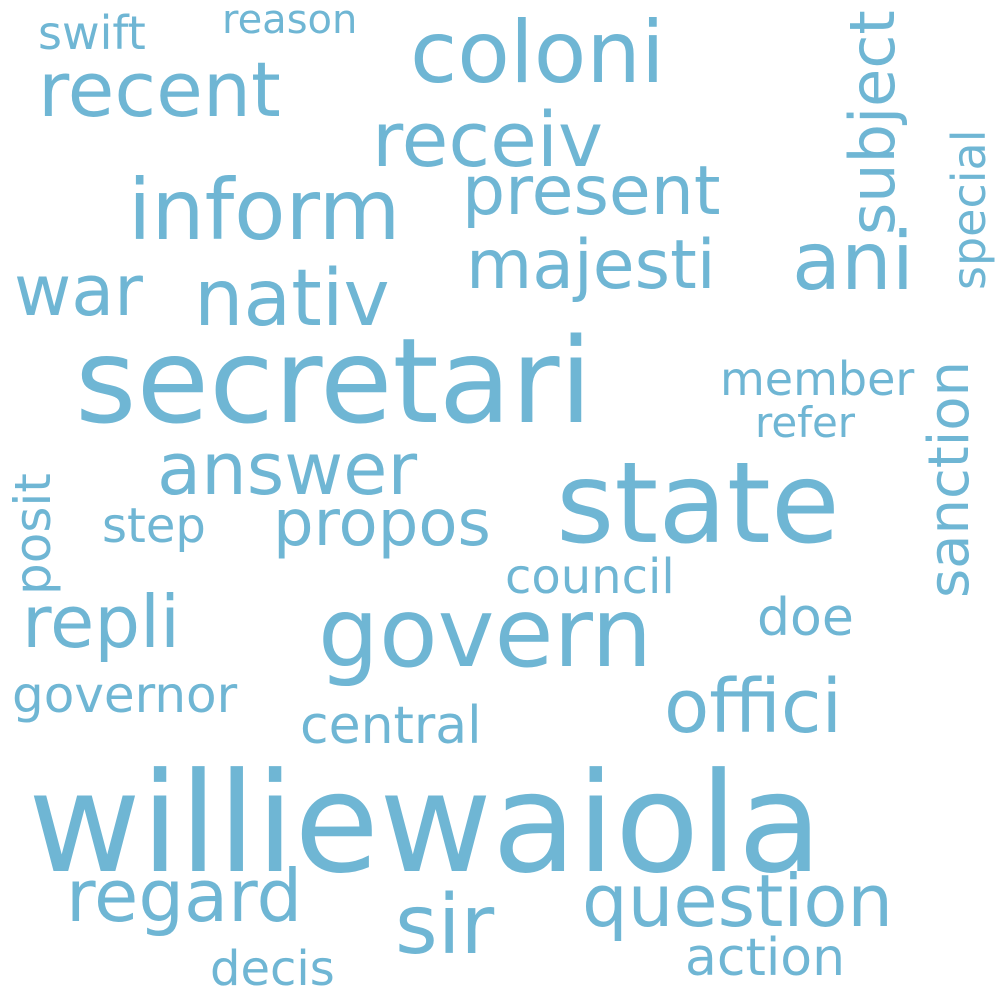 This screenshot has width=1000, height=1000. Describe the element at coordinates (33, 534) in the screenshot. I see `word-special: posit` at that location.